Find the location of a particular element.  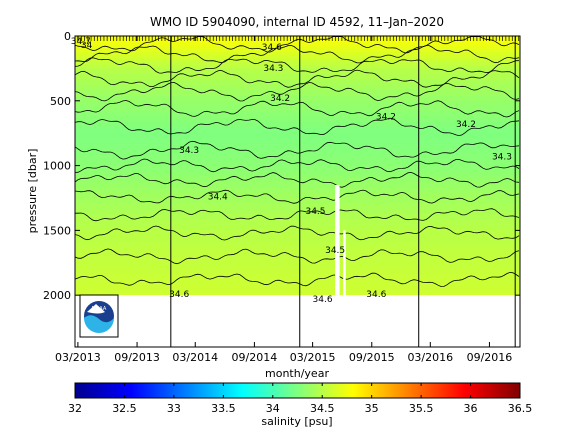

x-tick-label: 09/2013 is located at coordinates (137, 357).